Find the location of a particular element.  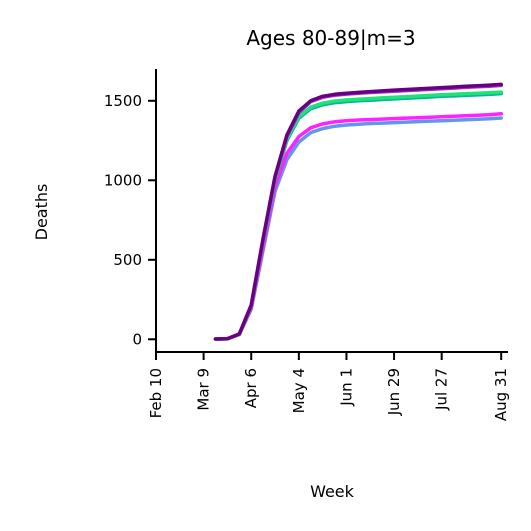

x-tick-label-6: Jul 27 is located at coordinates (442, 389).